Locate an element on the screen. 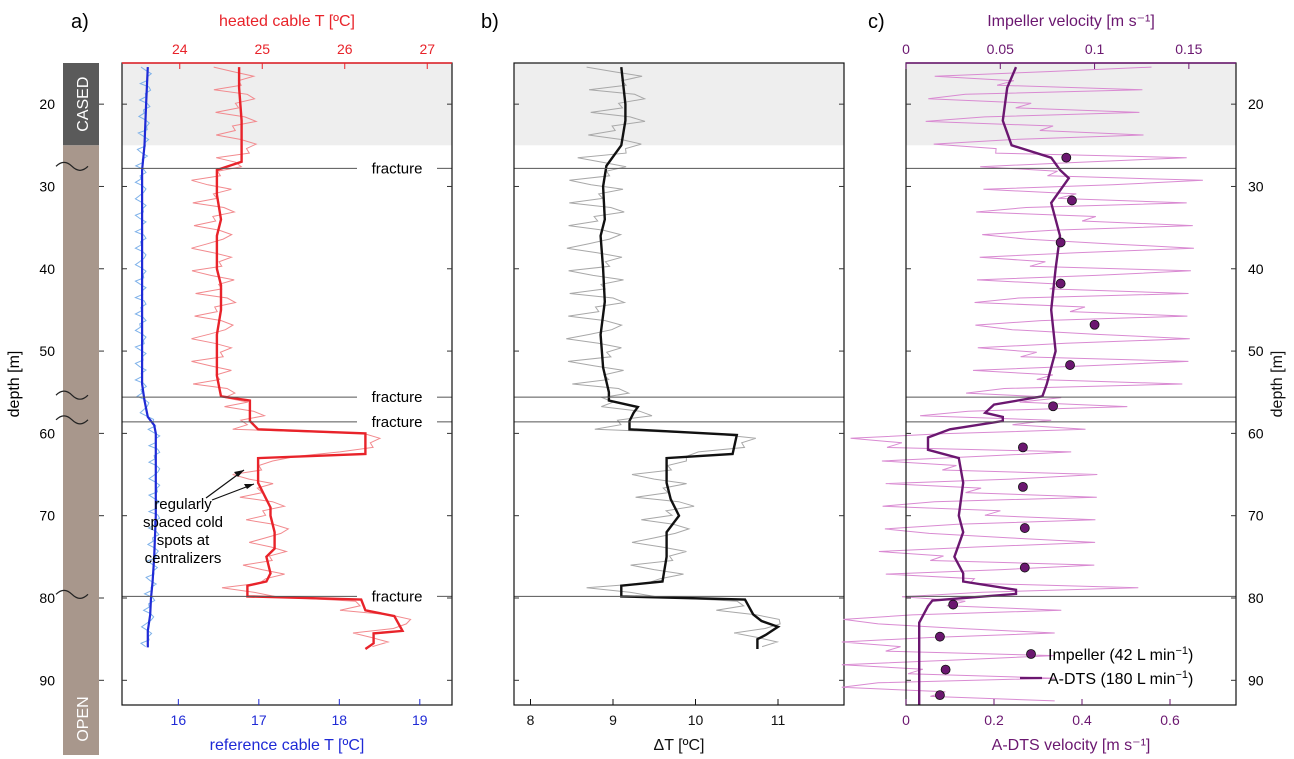  cased-label: CASED is located at coordinates (83, 104).